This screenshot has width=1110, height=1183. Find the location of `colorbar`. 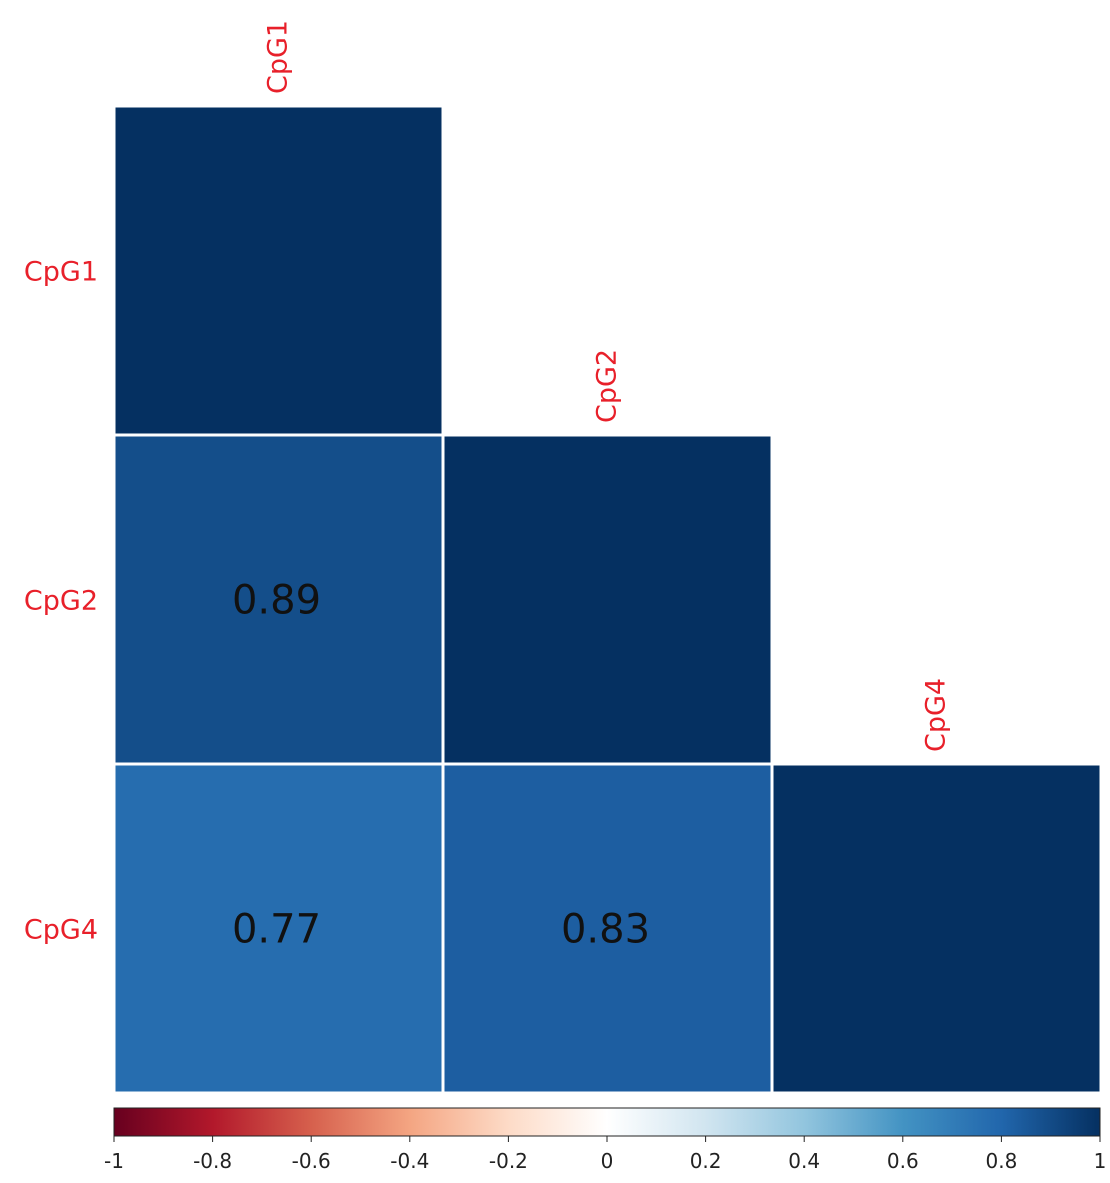

colorbar is located at coordinates (607, 1122).